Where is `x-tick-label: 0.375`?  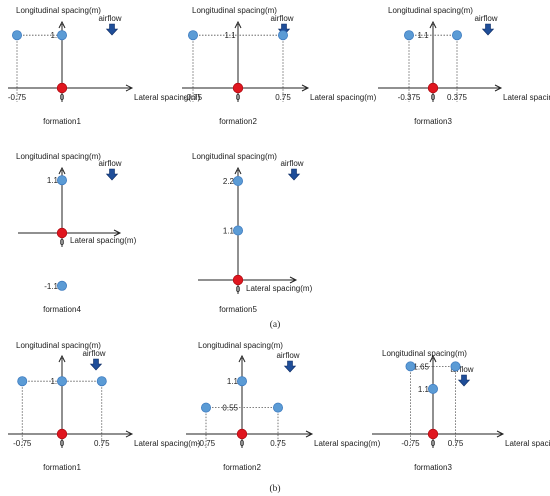 x-tick-label: 0.375 is located at coordinates (457, 97).